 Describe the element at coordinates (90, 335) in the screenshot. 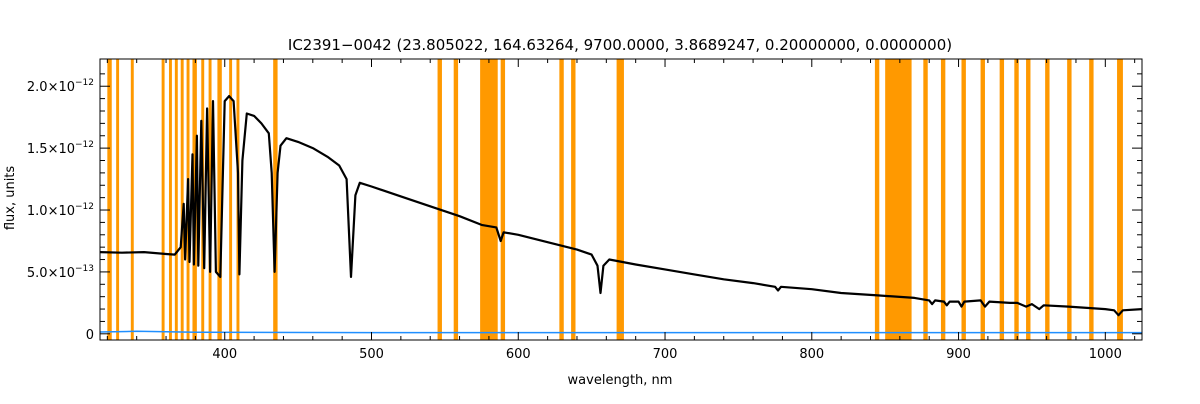

I see `y-tick-label: 0` at that location.